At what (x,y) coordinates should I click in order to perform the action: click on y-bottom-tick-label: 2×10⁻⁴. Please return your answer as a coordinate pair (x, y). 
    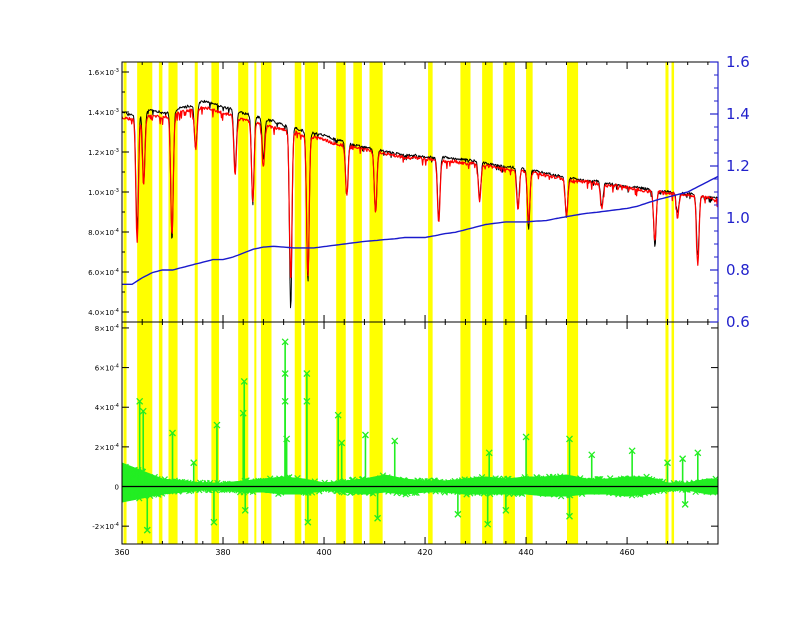
    Looking at the image, I should click on (107, 447).